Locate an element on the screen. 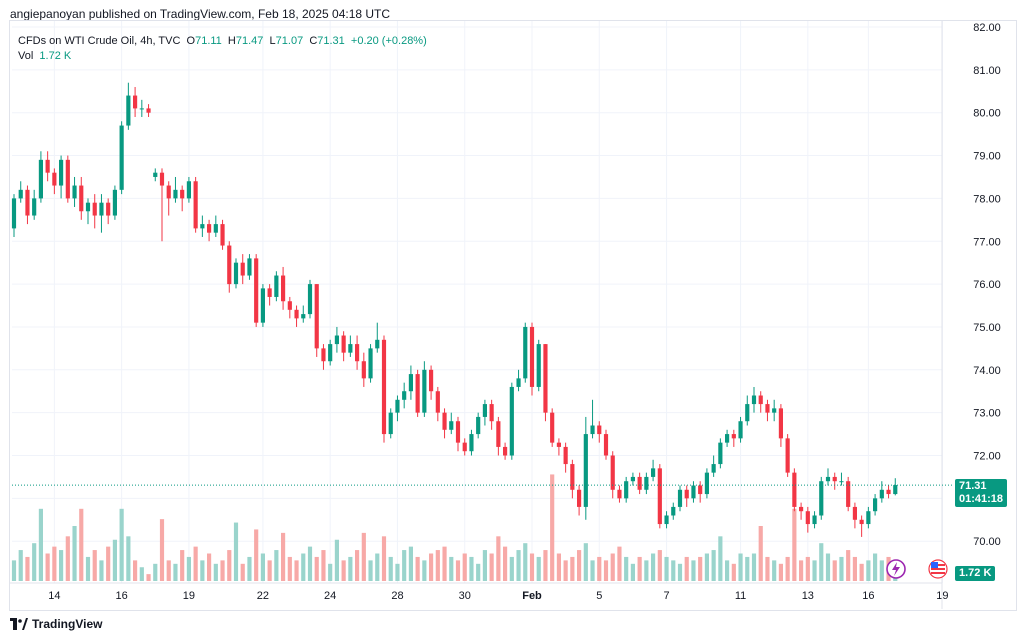 The height and width of the screenshot is (641, 1024). bar-countdown: 01:41:18 is located at coordinates (981, 499).